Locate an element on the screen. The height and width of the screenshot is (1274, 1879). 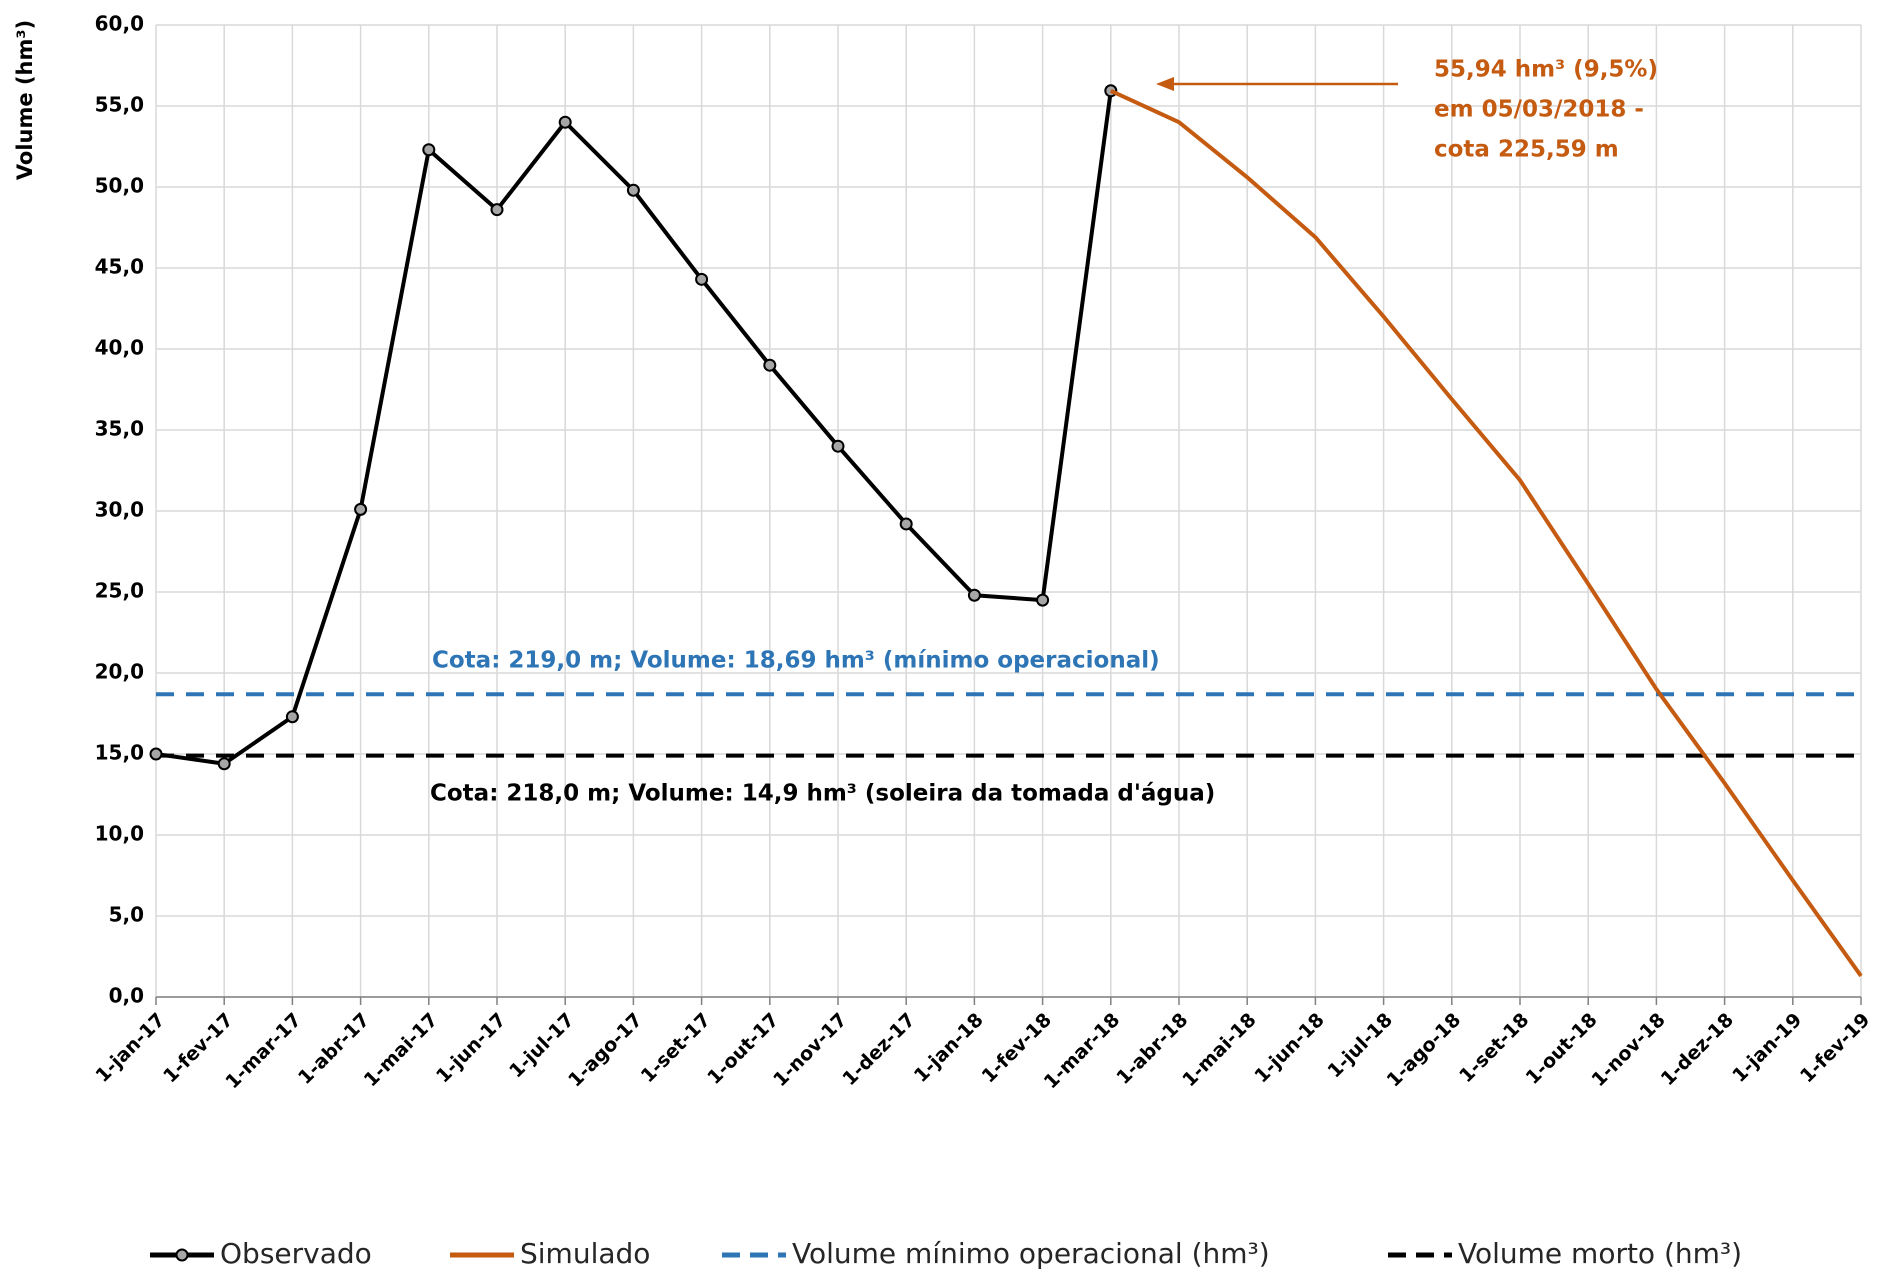
legend-marker is located at coordinates (182, 1255).